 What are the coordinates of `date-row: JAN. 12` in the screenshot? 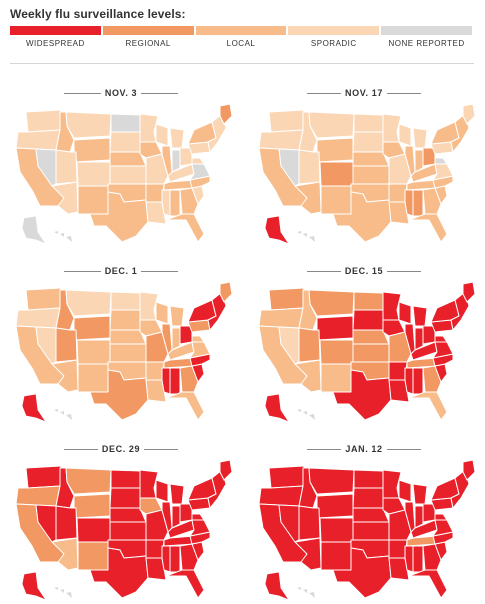 It's located at (364, 449).